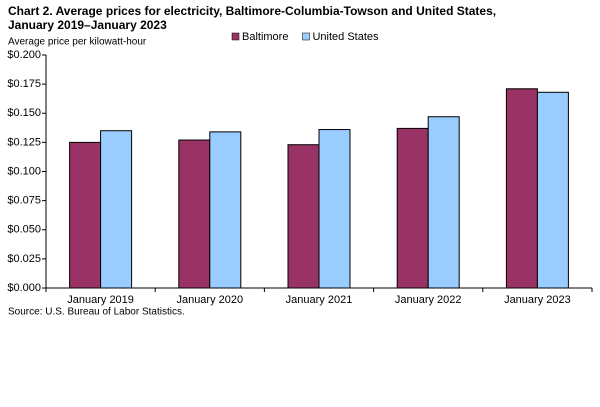  I want to click on y-tick-label: $0.125, so click(24, 142).